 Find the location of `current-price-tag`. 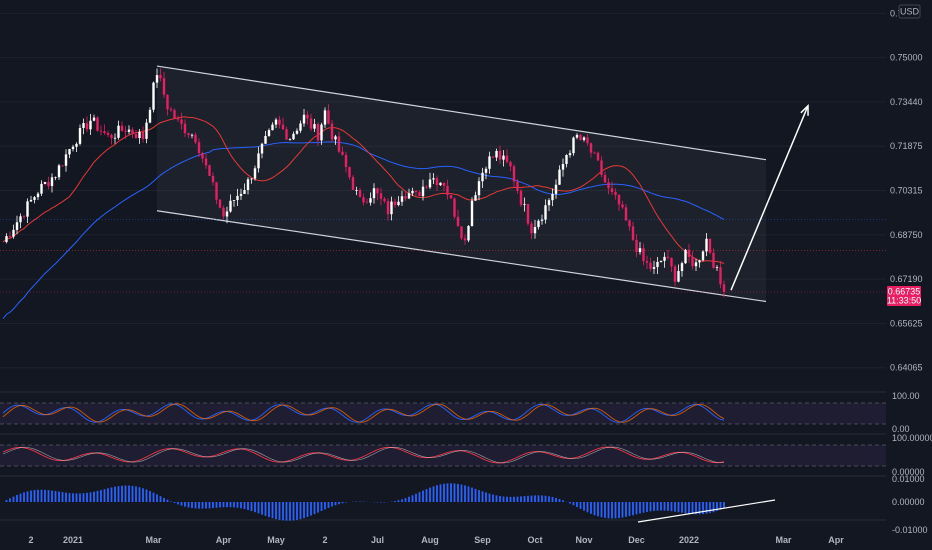

current-price-tag is located at coordinates (904, 296).